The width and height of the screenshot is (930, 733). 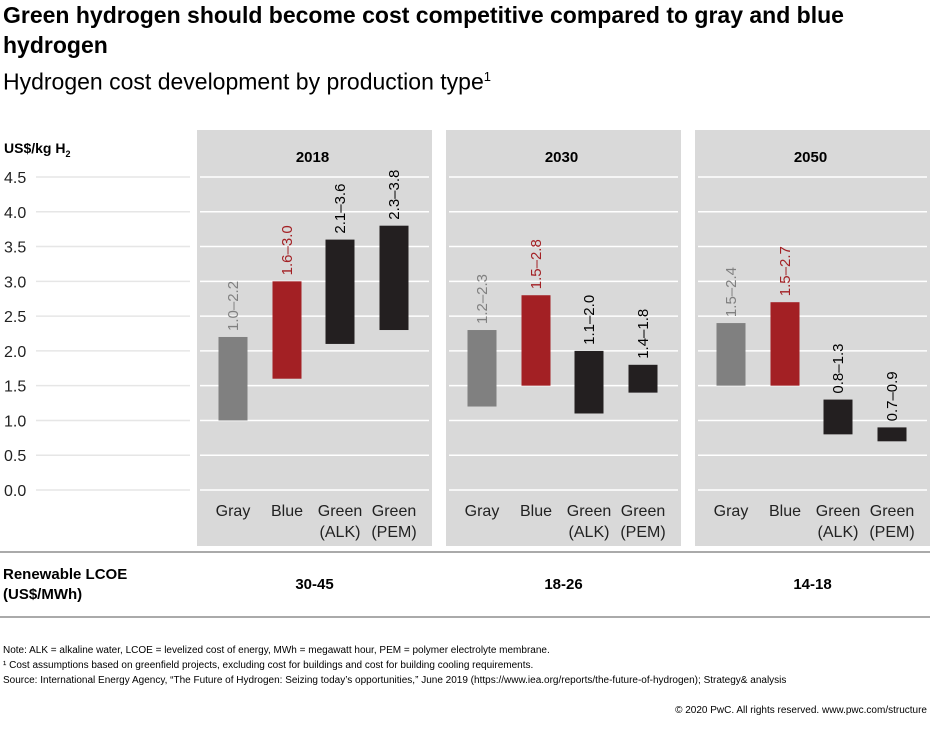 I want to click on lcoe-value-2018: 30-45, so click(x=314, y=584).